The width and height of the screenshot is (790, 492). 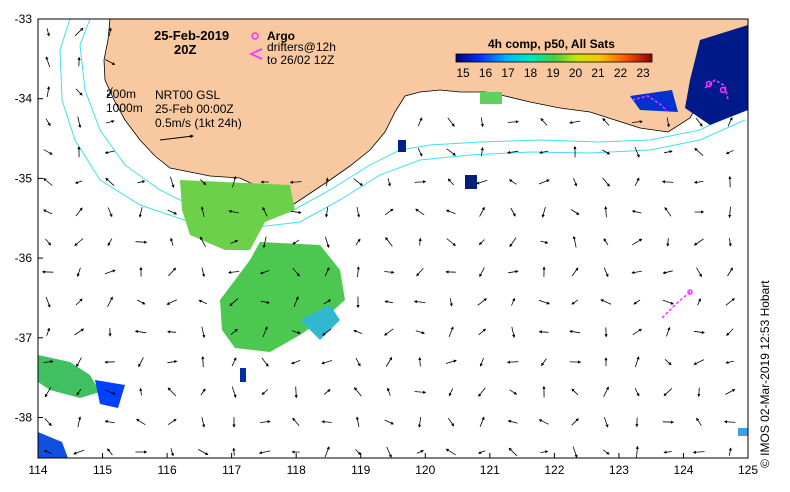 What do you see at coordinates (185, 49) in the screenshot?
I see `map-time: 20Z` at bounding box center [185, 49].